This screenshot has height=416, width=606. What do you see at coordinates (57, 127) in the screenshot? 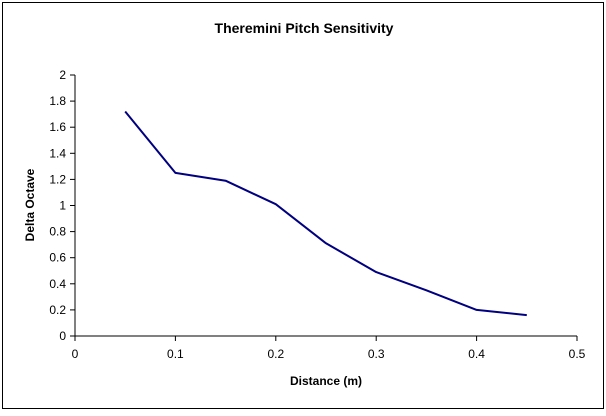
I see `y-tick-label: 1.6` at bounding box center [57, 127].